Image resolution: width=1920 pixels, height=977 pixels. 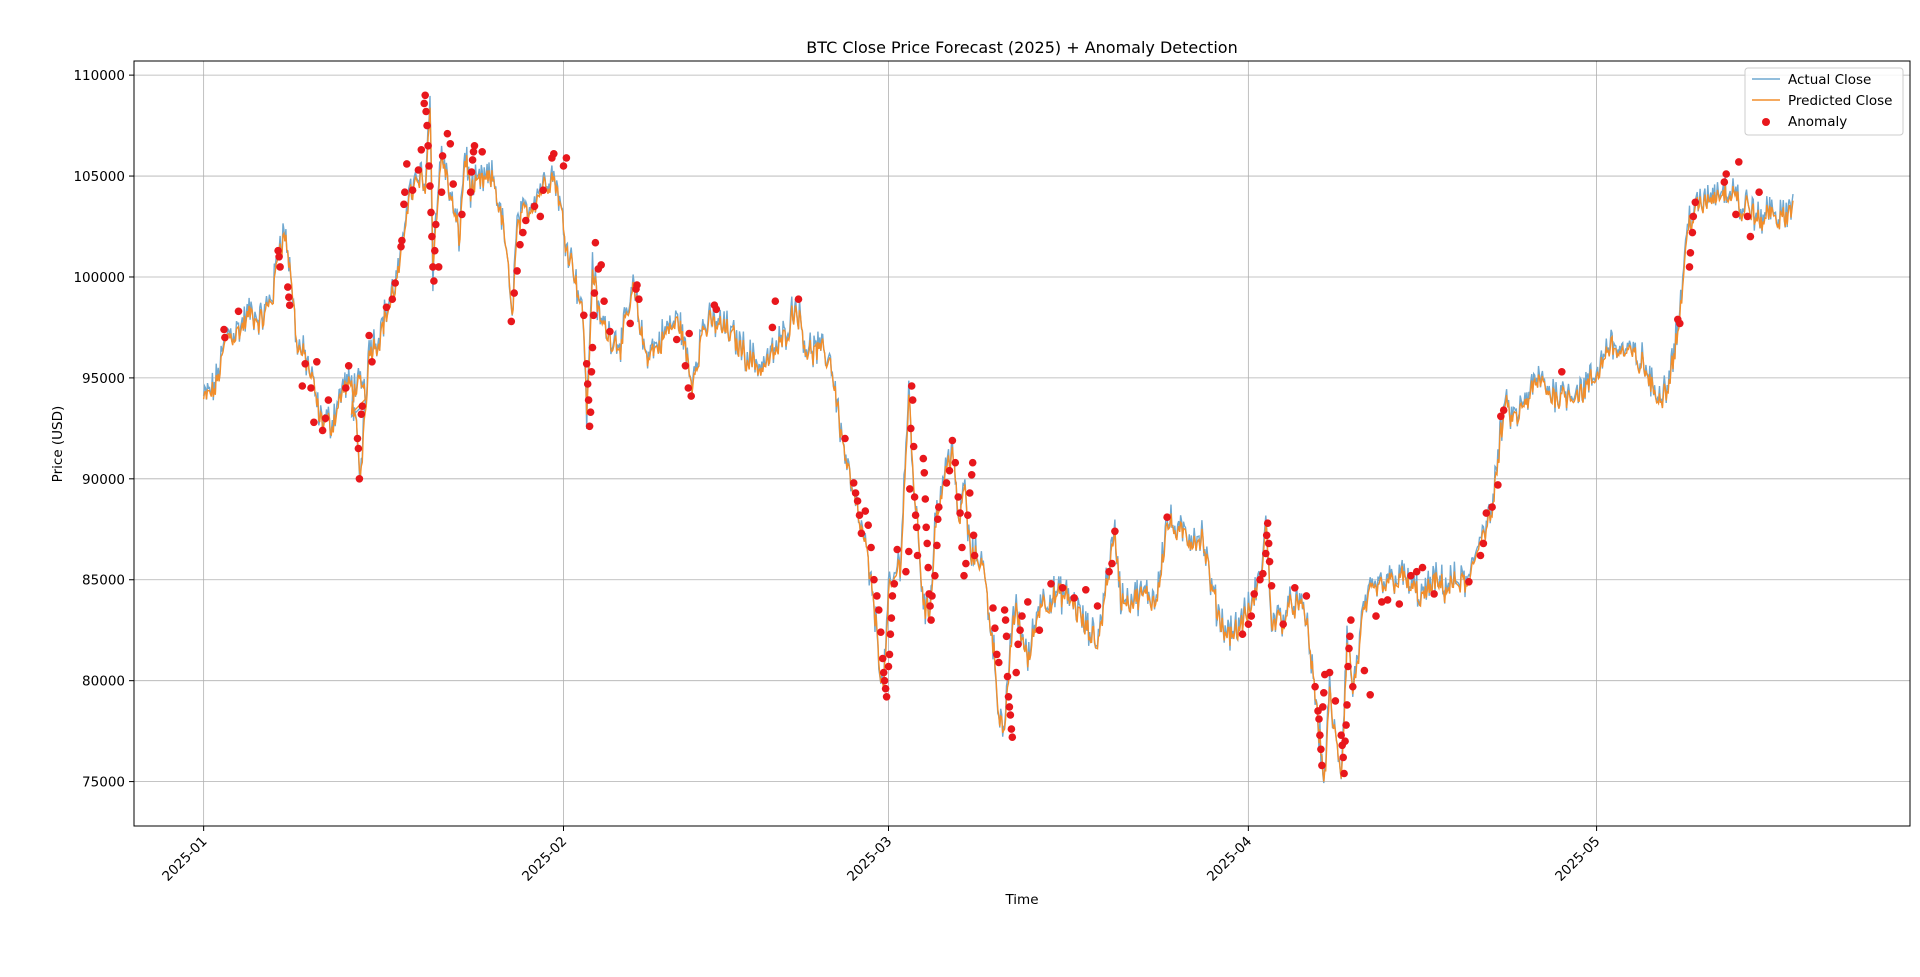 I want to click on y-tick-label: 80000, so click(x=103, y=682).